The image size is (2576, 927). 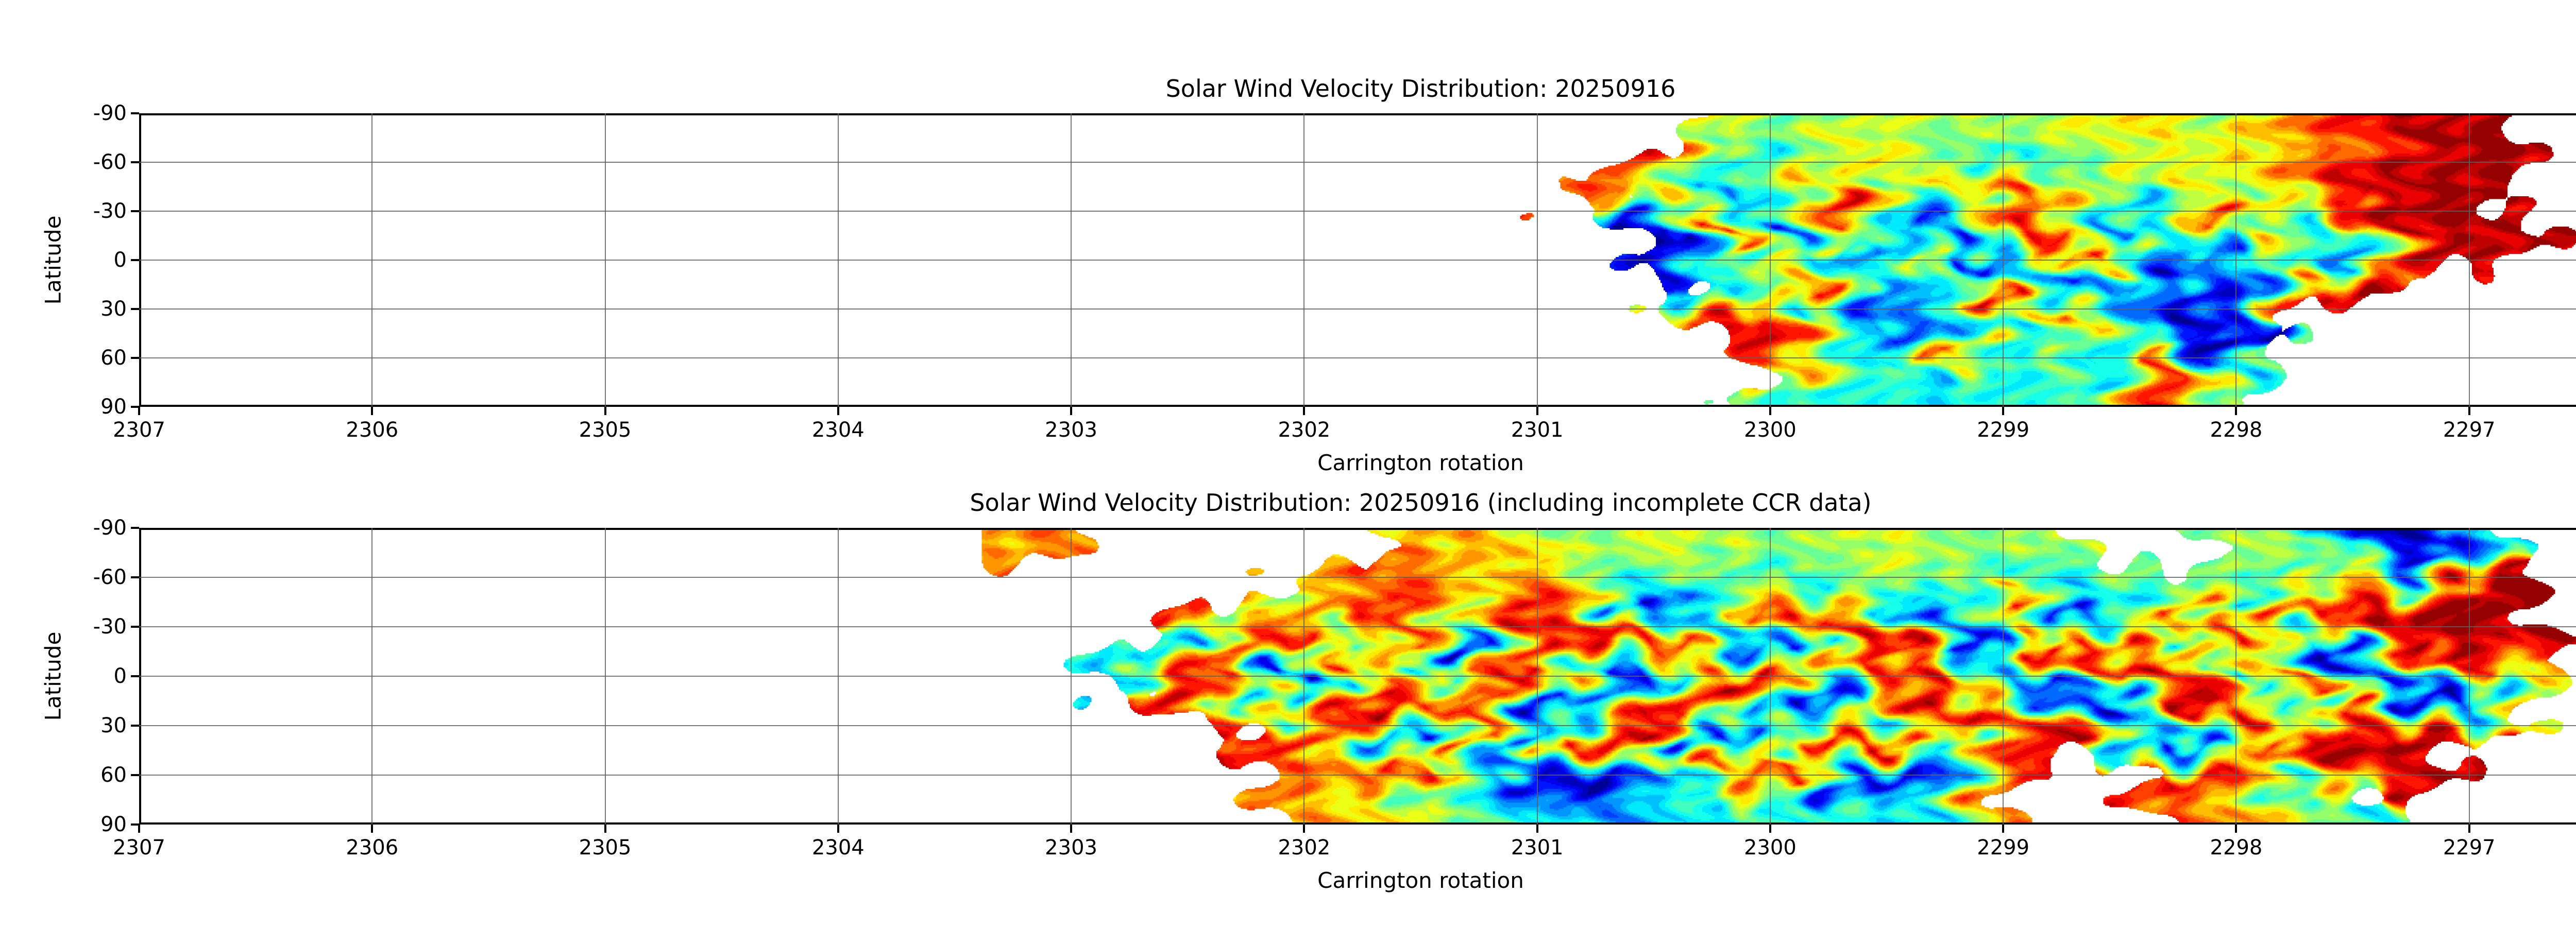 I want to click on panel1-x-axis-label: Carrington rotation, so click(x=1420, y=462).